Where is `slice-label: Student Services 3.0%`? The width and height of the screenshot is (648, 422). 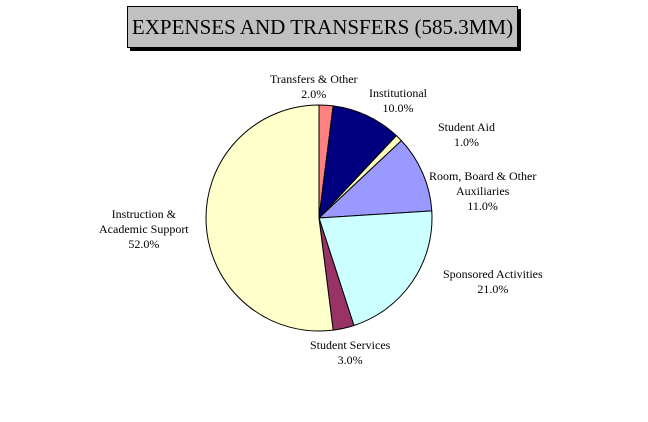
slice-label: Student Services 3.0% is located at coordinates (350, 353).